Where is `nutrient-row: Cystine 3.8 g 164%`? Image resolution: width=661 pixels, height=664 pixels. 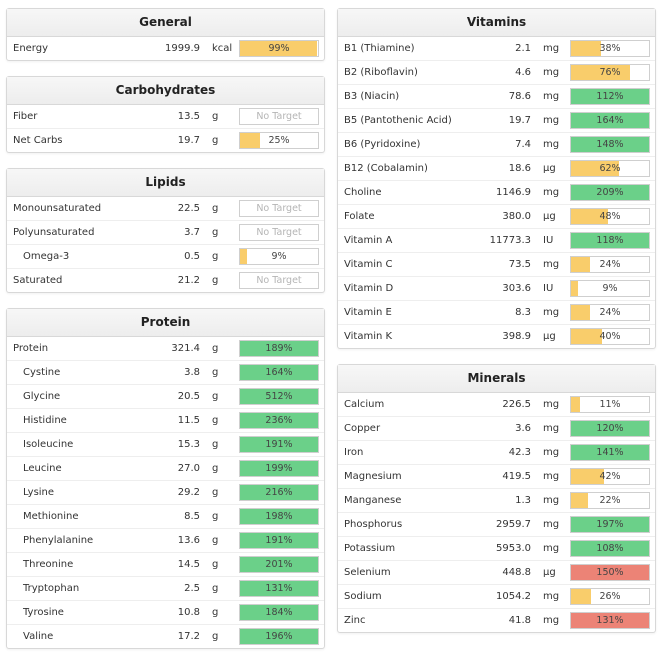 nutrient-row: Cystine 3.8 g 164% is located at coordinates (165, 373).